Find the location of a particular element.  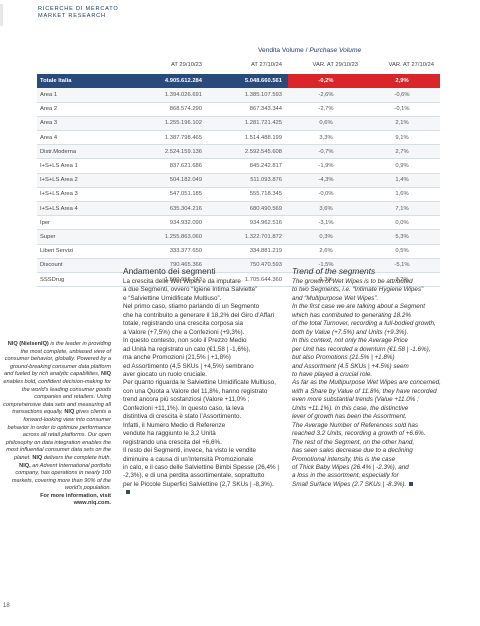

table-cell: 867.343.344 is located at coordinates (248, 109).